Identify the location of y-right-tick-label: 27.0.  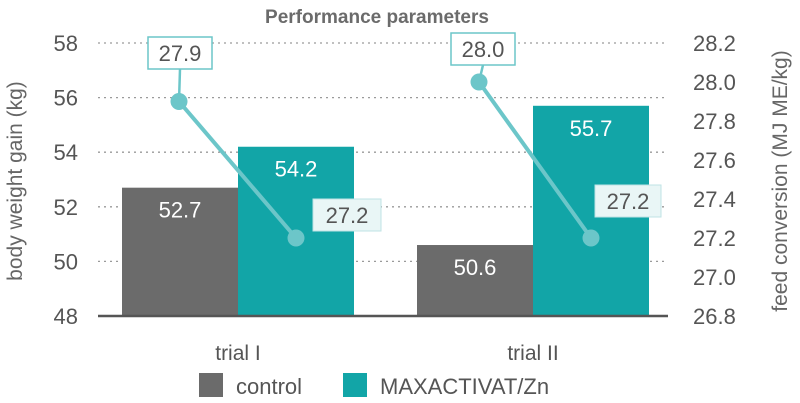
(714, 277).